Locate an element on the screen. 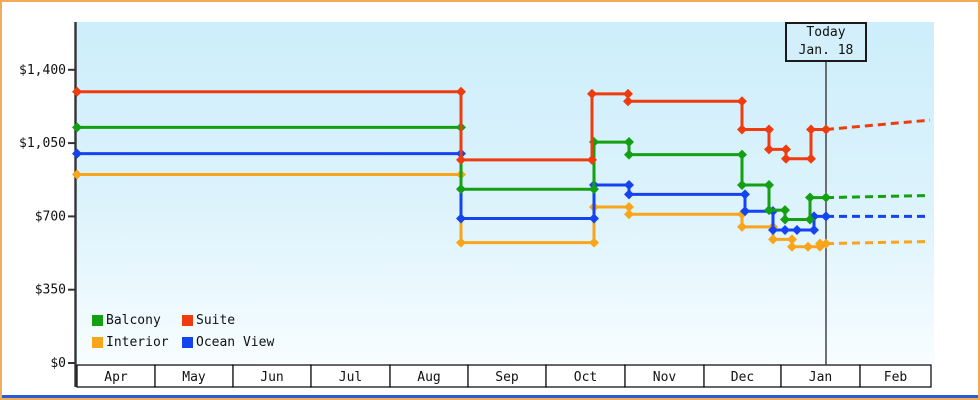 This screenshot has height=400, width=980. month-label: May is located at coordinates (194, 377).